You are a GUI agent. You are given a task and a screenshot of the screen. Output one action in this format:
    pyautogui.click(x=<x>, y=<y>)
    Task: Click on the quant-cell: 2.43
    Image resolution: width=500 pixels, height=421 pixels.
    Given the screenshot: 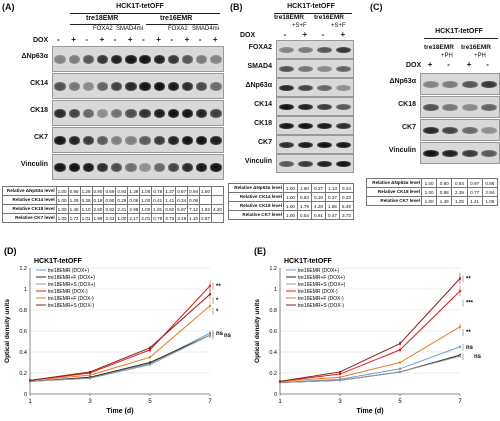 What is the action you would take?
    pyautogui.click(x=110, y=218)
    